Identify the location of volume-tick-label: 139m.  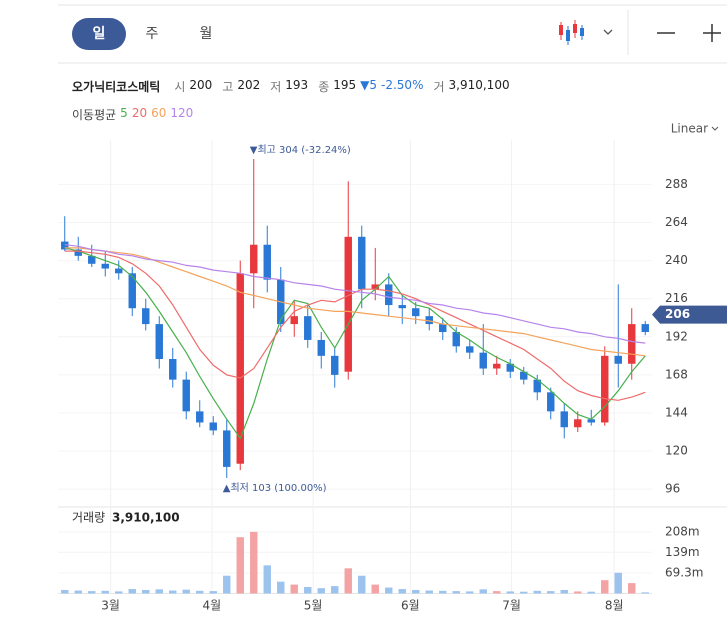
(682, 552).